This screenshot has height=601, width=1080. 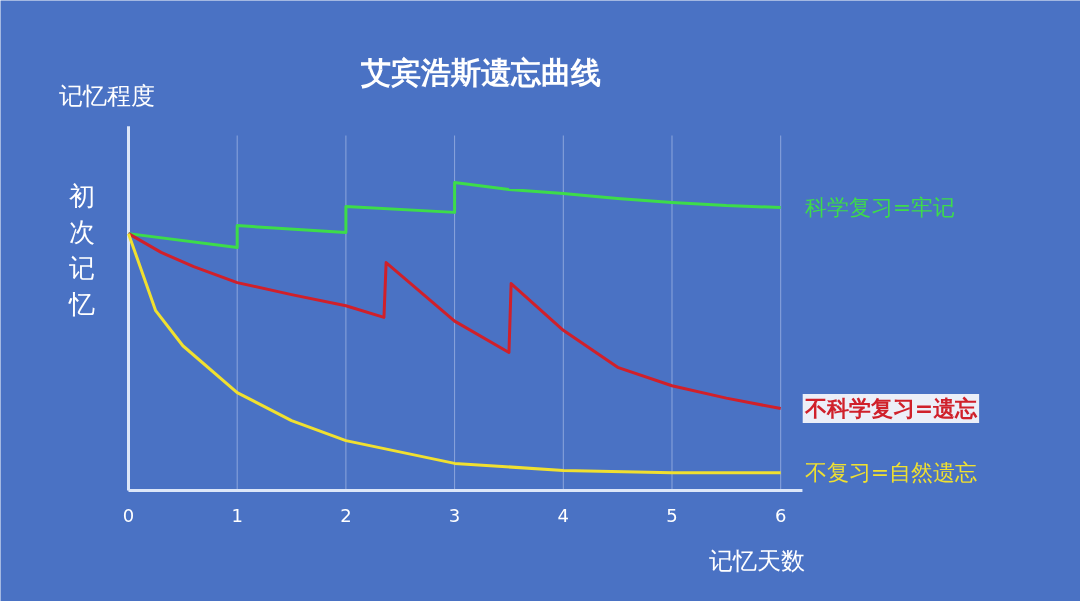 What do you see at coordinates (891, 473) in the screenshot?
I see `series-label: 不复习=自然遗忘` at bounding box center [891, 473].